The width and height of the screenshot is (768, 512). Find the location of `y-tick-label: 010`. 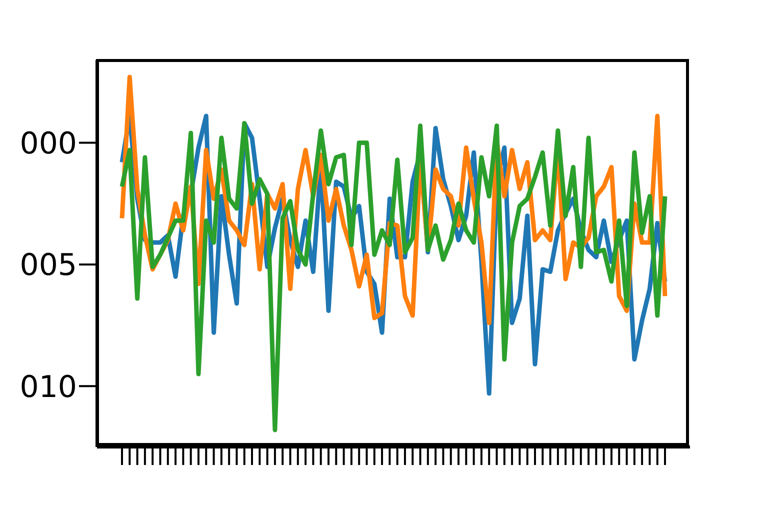

y-tick-label: 010 is located at coordinates (48, 387).